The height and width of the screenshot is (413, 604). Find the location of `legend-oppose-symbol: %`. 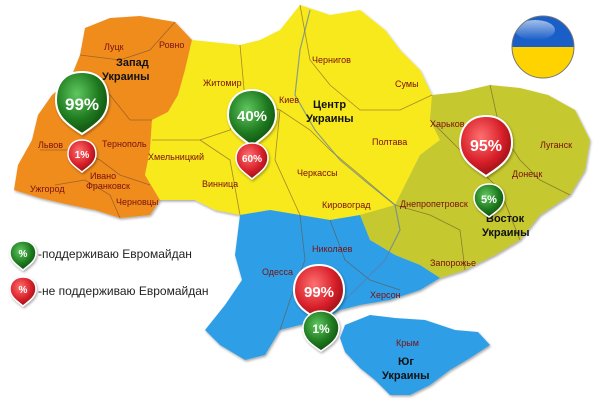

legend-oppose-symbol: % is located at coordinates (23, 290).